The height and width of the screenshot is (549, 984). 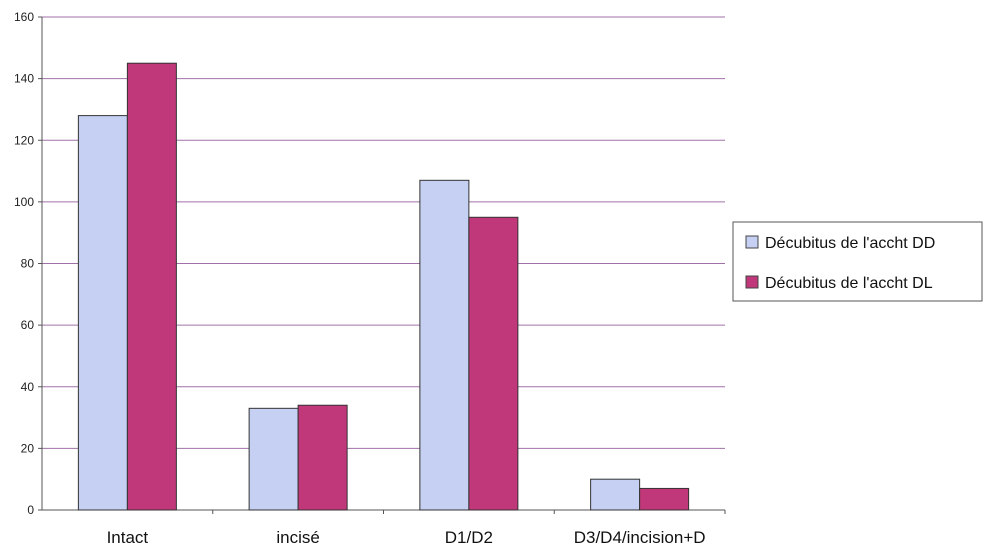 I want to click on x-tick-label: D3/D4/incision+D, so click(x=640, y=537).